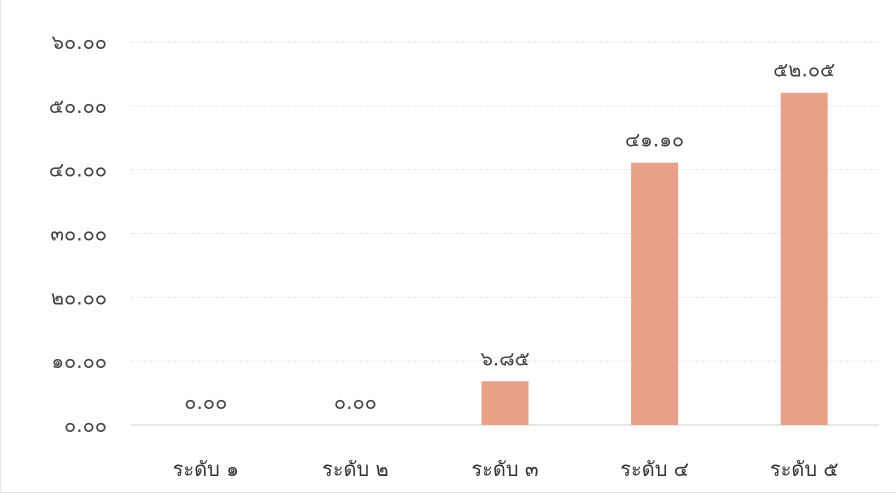  I want to click on category-label: ระดับ ๓, so click(504, 469).